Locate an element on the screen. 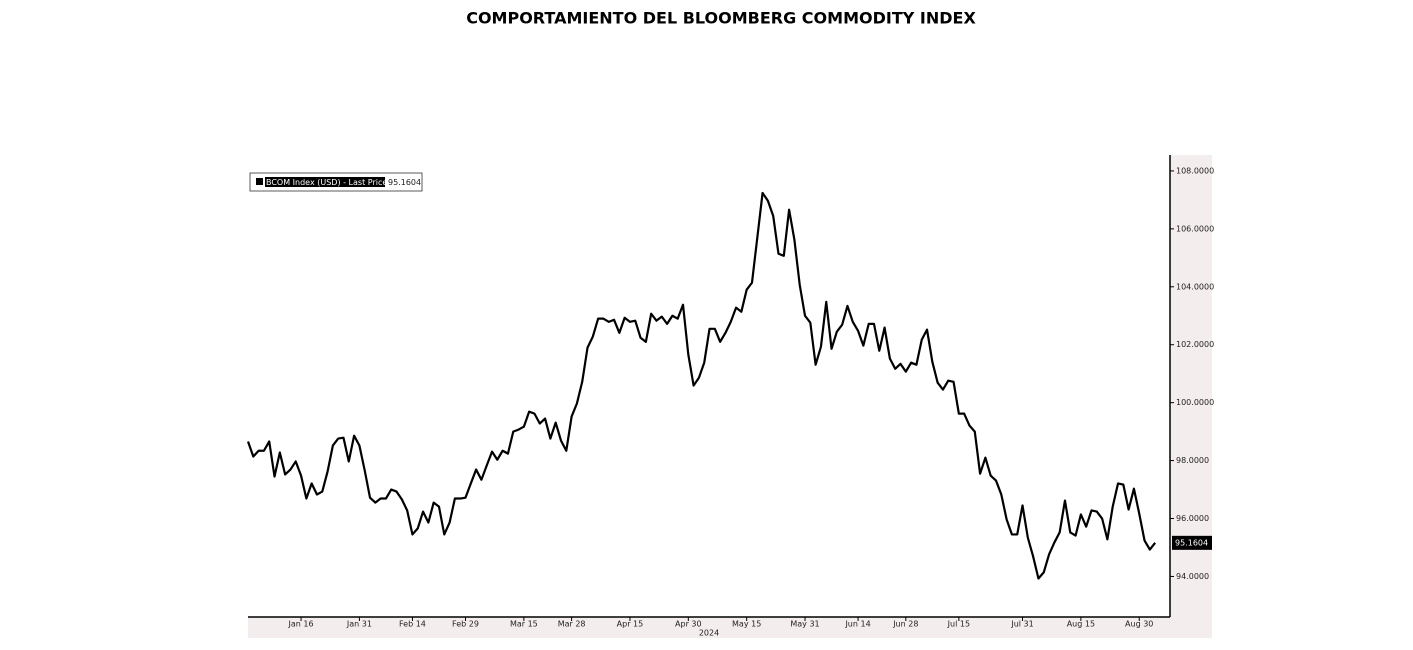 Image resolution: width=1413 pixels, height=650 pixels. y-tick-label: 106.0000 is located at coordinates (1195, 228).